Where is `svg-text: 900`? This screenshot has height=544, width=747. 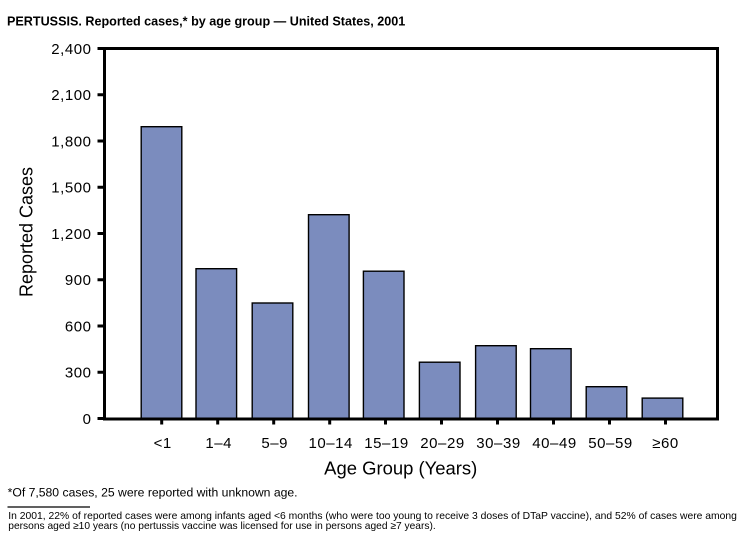
svg-text: 900 is located at coordinates (78, 280).